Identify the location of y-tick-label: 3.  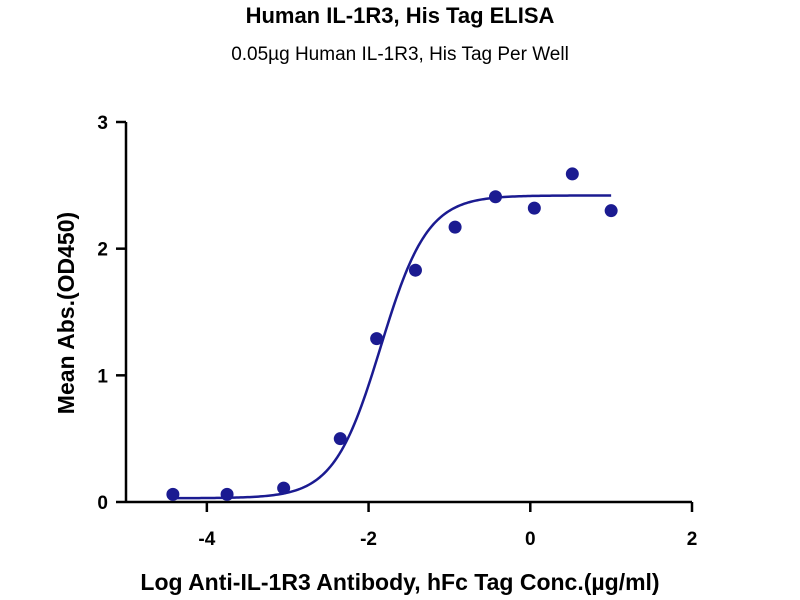
(102, 123).